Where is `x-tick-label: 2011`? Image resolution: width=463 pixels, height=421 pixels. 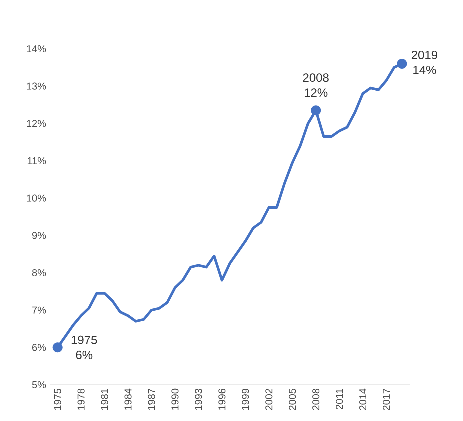 x-tick-label: 2011 is located at coordinates (340, 399).